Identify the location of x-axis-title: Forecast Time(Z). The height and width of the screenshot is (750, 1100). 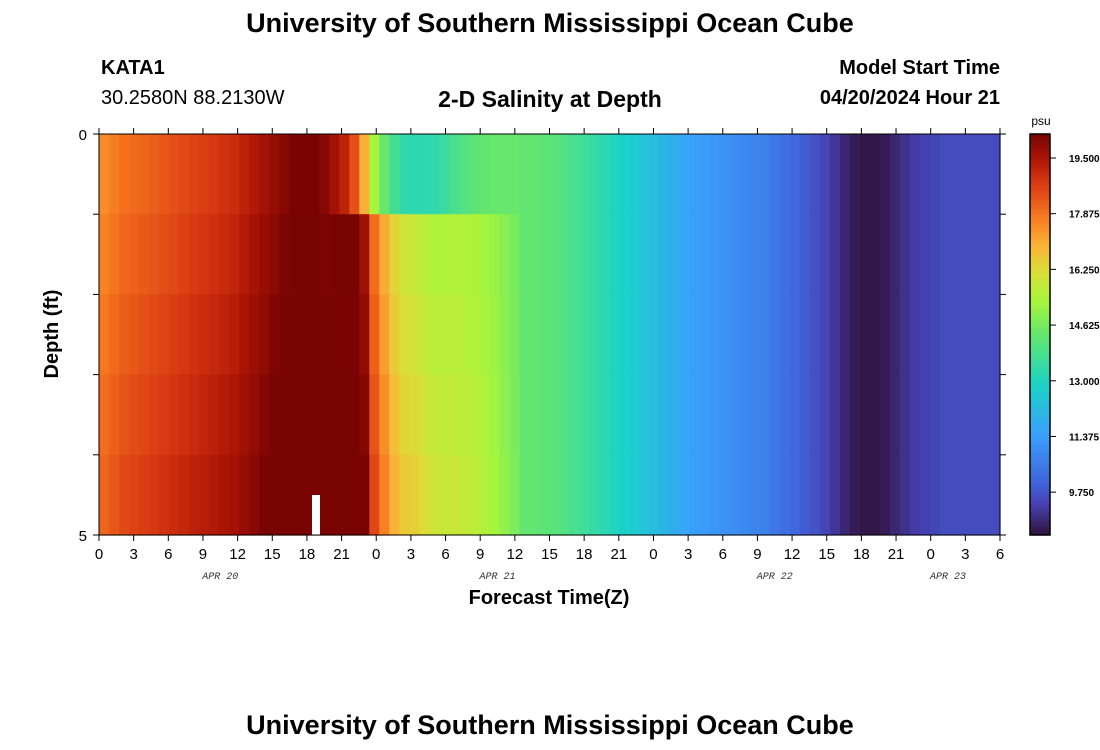
(549, 598).